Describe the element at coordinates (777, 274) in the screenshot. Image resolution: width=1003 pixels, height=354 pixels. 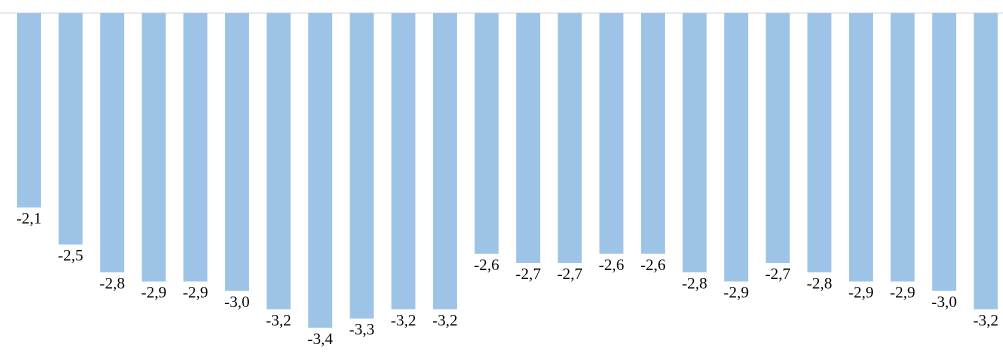
I see `data-label-19: -2,7` at that location.